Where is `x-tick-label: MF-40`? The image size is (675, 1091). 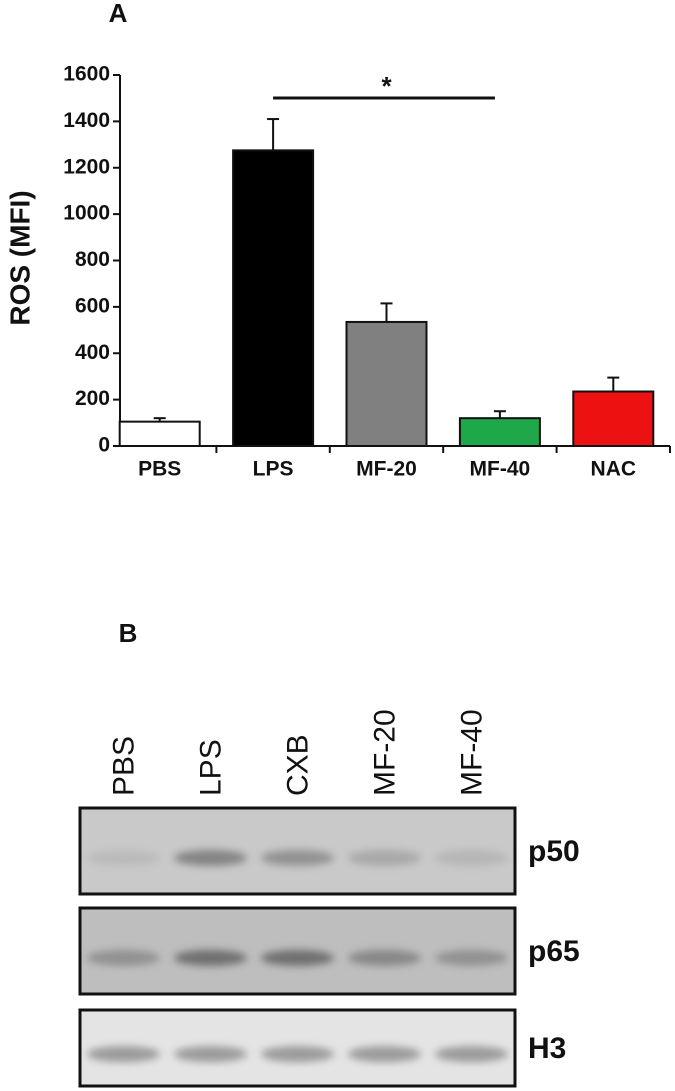
x-tick-label: MF-40 is located at coordinates (500, 469).